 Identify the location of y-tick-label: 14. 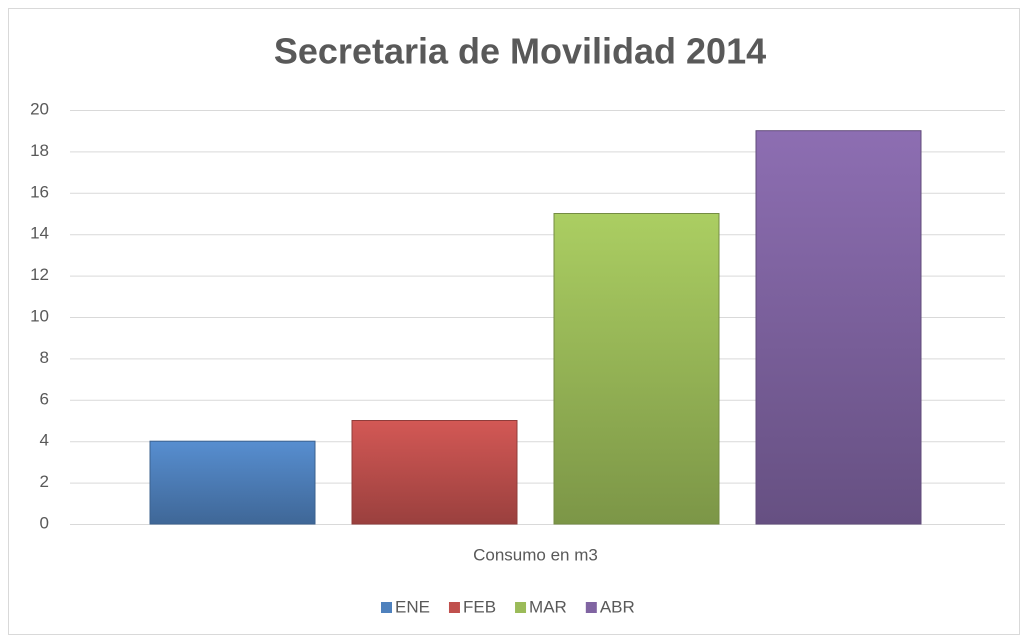
(39, 233).